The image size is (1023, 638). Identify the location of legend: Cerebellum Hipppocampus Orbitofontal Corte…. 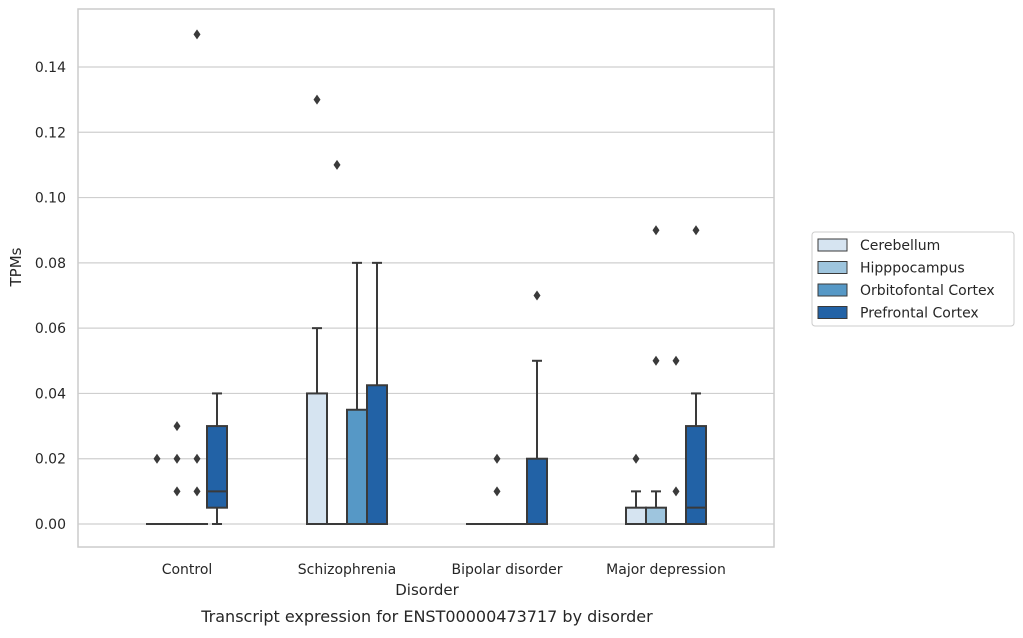
(913, 279).